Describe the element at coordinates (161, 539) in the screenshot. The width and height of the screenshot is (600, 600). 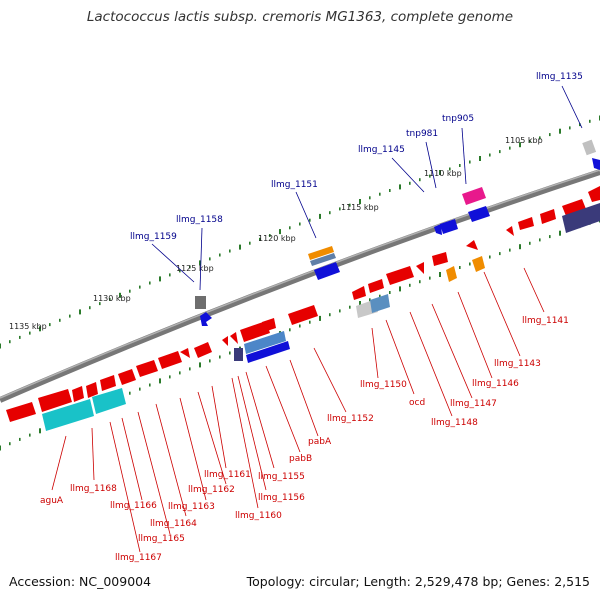
I see `label-llmg_1165: llmg_1165` at that location.